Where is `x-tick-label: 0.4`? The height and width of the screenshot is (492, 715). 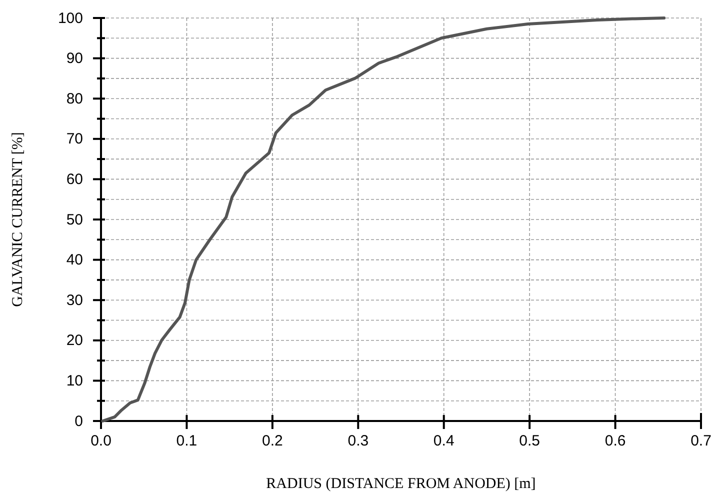
x-tick-label: 0.4 is located at coordinates (443, 441).